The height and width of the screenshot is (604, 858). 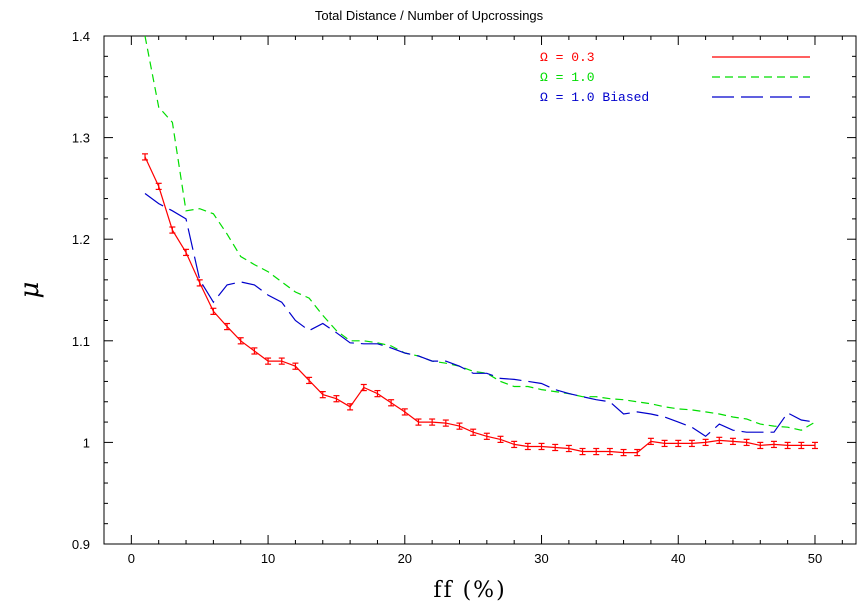 What do you see at coordinates (541, 558) in the screenshot?
I see `x-tick-label: 30` at bounding box center [541, 558].